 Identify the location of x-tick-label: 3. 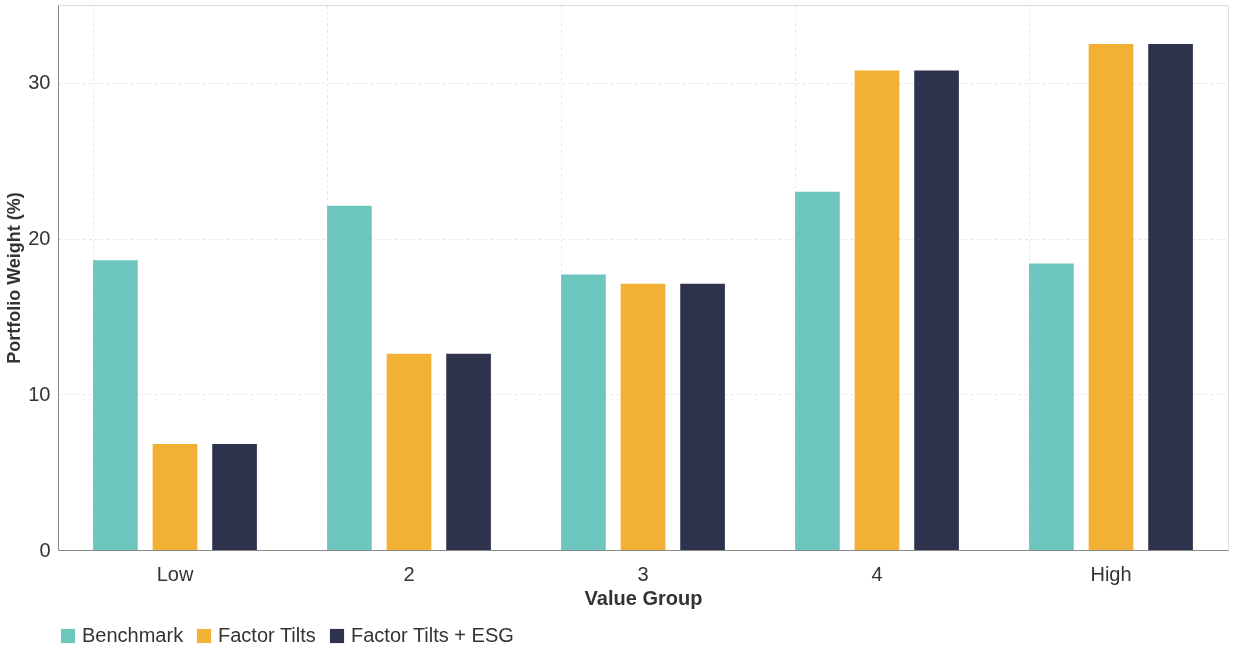
(643, 573).